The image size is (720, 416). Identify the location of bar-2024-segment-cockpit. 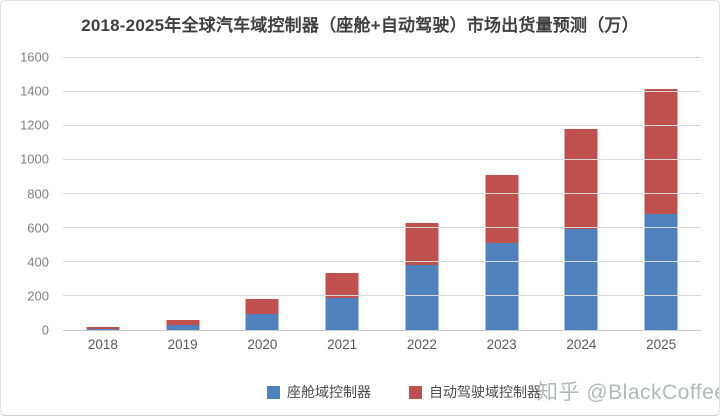
(581, 279).